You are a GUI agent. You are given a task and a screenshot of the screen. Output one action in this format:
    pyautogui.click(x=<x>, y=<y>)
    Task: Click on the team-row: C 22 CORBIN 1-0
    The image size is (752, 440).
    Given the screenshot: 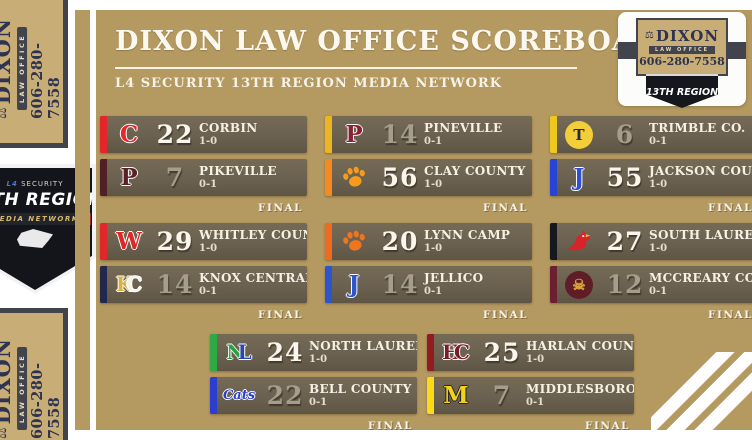 What is the action you would take?
    pyautogui.click(x=203, y=134)
    